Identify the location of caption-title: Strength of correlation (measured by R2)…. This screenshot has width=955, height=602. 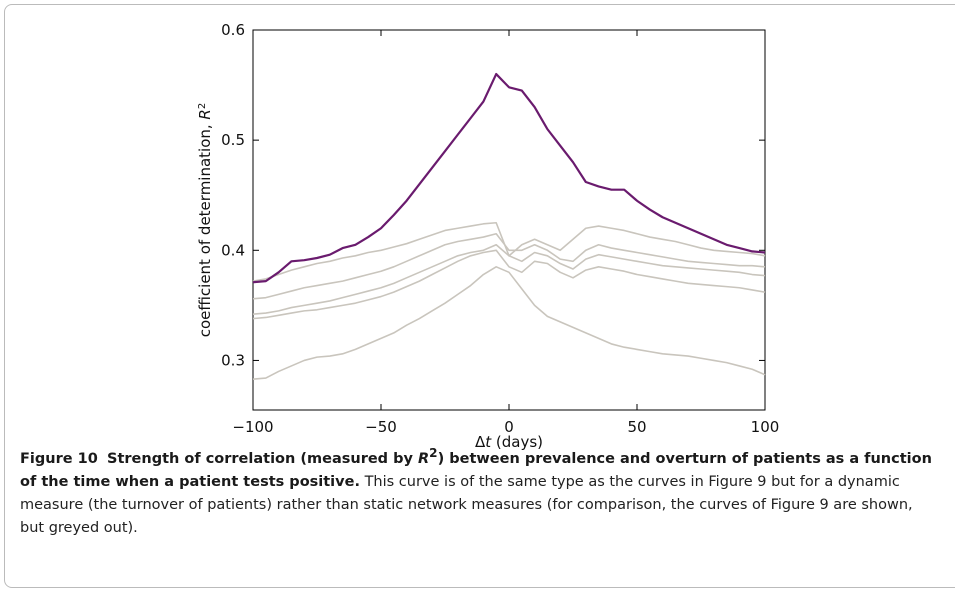
(476, 468).